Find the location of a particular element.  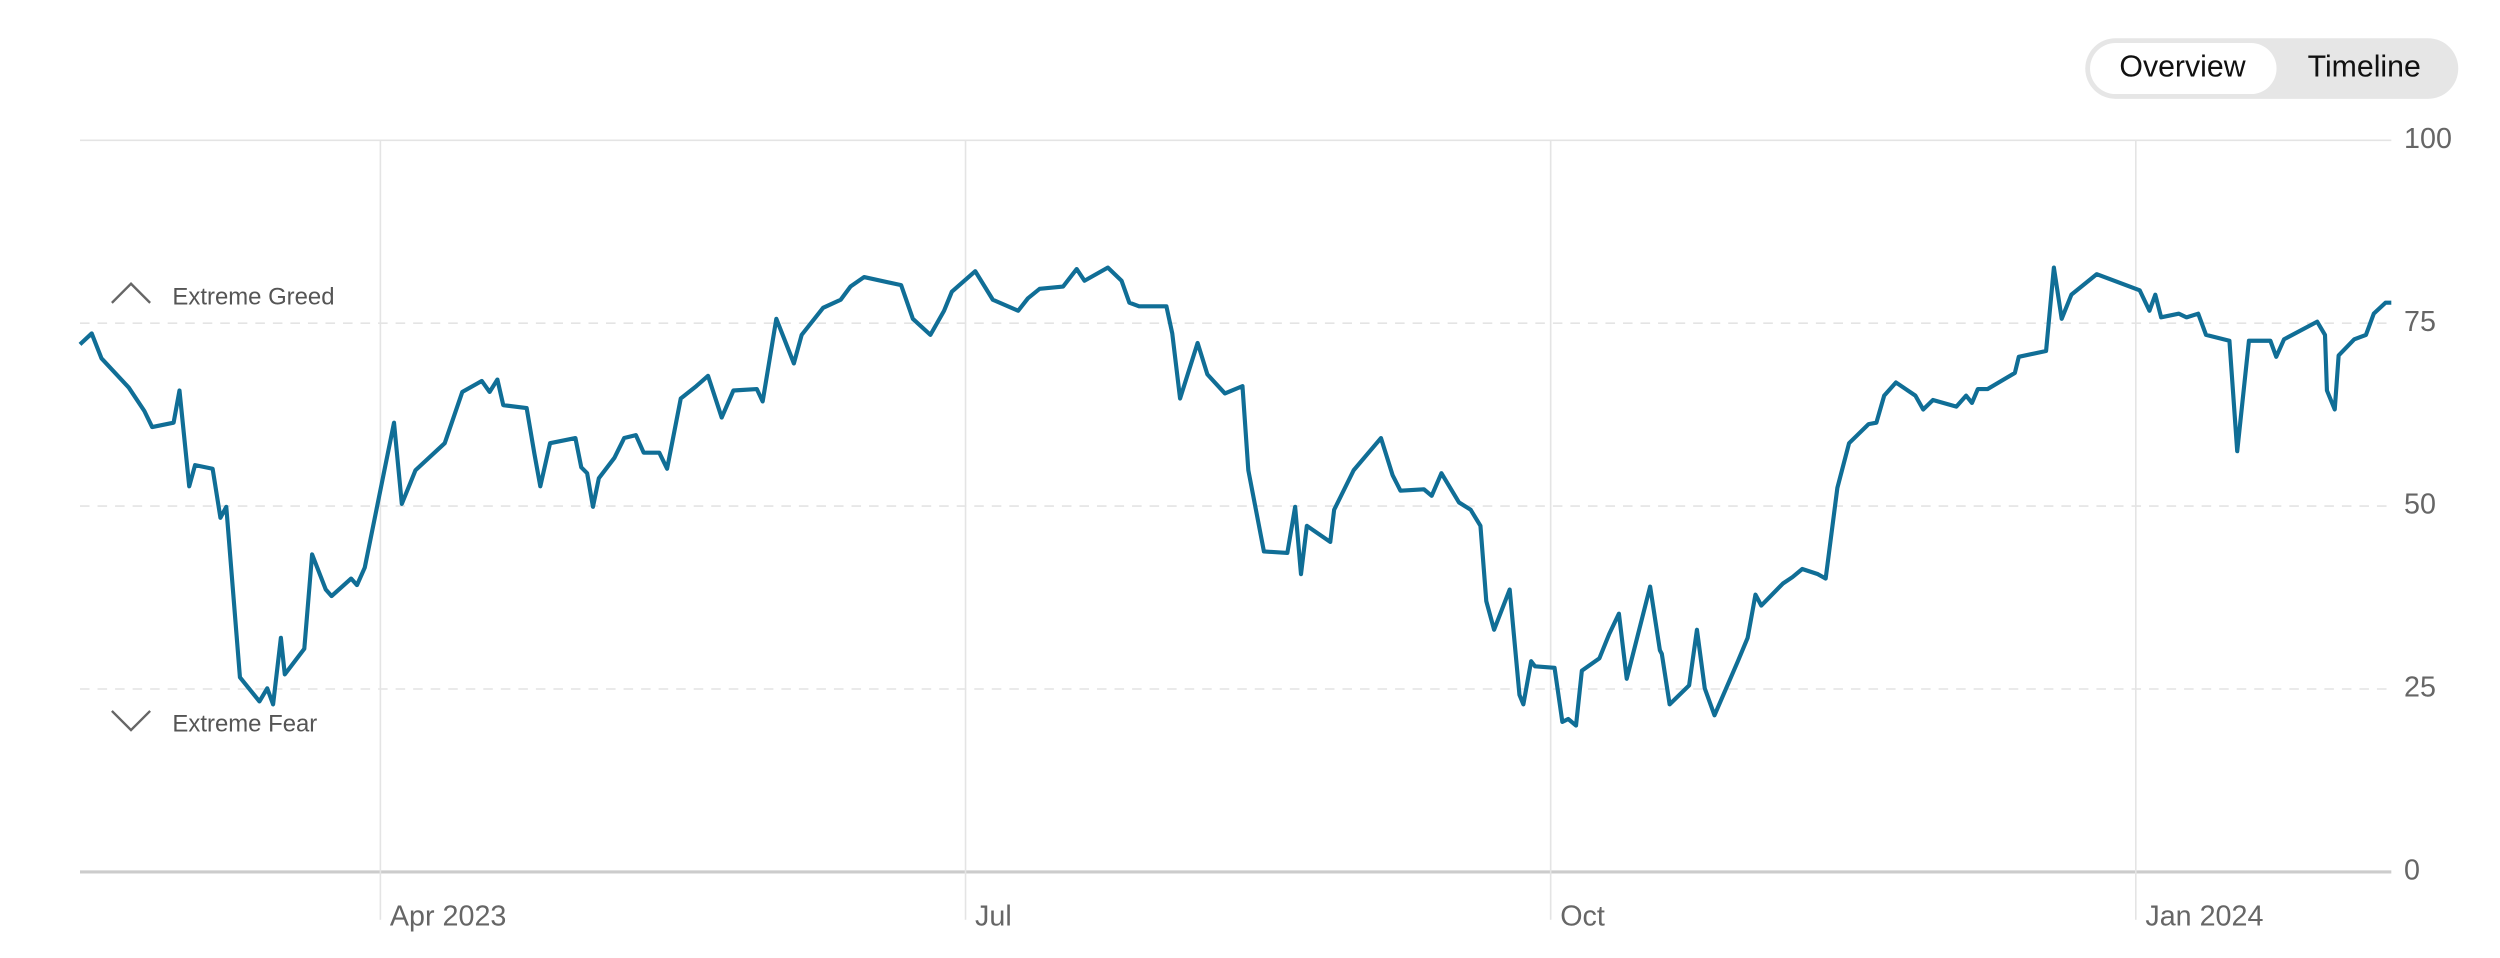

y-tick-label: 50 is located at coordinates (2420, 505).